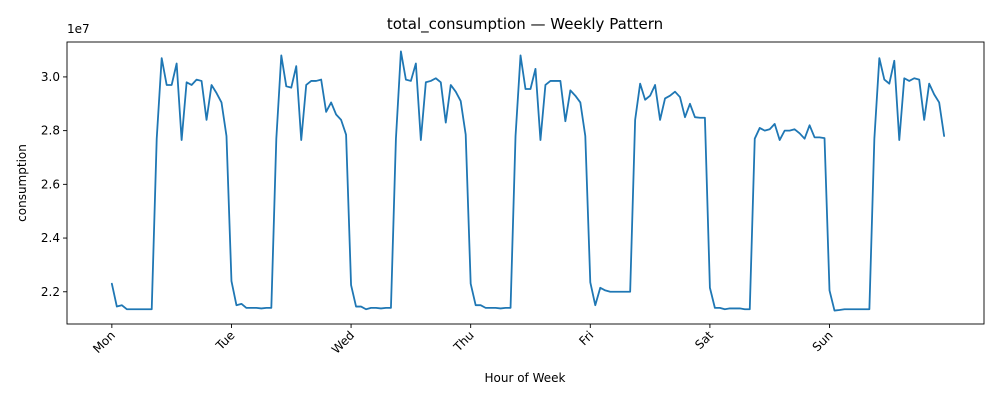 The height and width of the screenshot is (400, 1000). I want to click on chart-title: total_consumption — Weekly Pattern, so click(525, 24).